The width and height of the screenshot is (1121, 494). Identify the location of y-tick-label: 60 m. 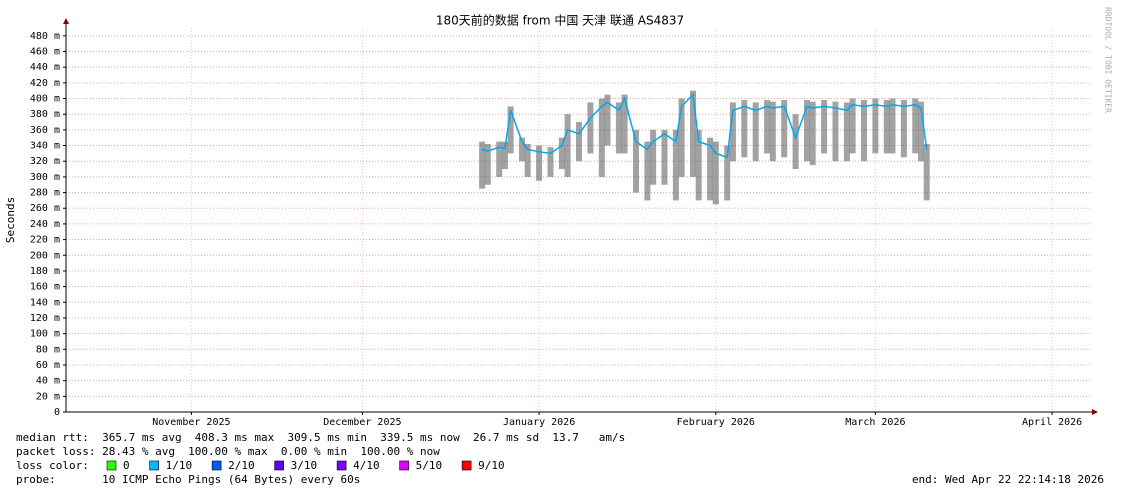
(48, 365).